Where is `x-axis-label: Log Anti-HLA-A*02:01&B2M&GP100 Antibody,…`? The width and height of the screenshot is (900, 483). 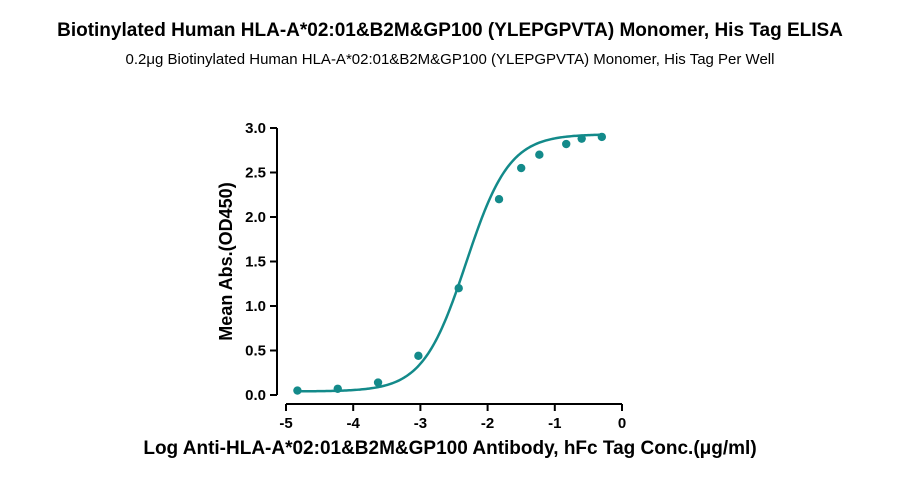 x-axis-label: Log Anti-HLA-A*02:01&B2M&GP100 Antibody,… is located at coordinates (450, 448).